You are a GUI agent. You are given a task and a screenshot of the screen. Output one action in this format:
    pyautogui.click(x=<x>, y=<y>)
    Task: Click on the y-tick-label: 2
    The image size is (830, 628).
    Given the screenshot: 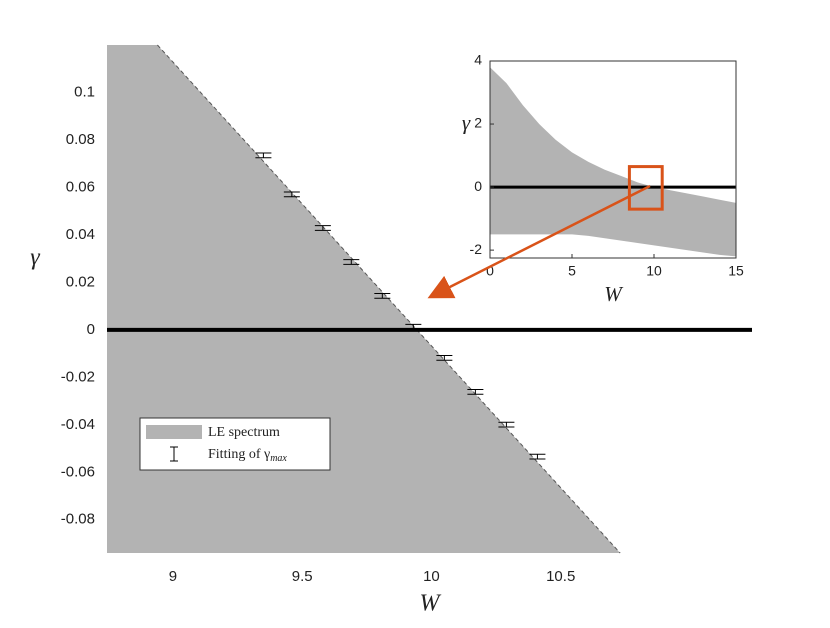 What is the action you would take?
    pyautogui.click(x=478, y=123)
    